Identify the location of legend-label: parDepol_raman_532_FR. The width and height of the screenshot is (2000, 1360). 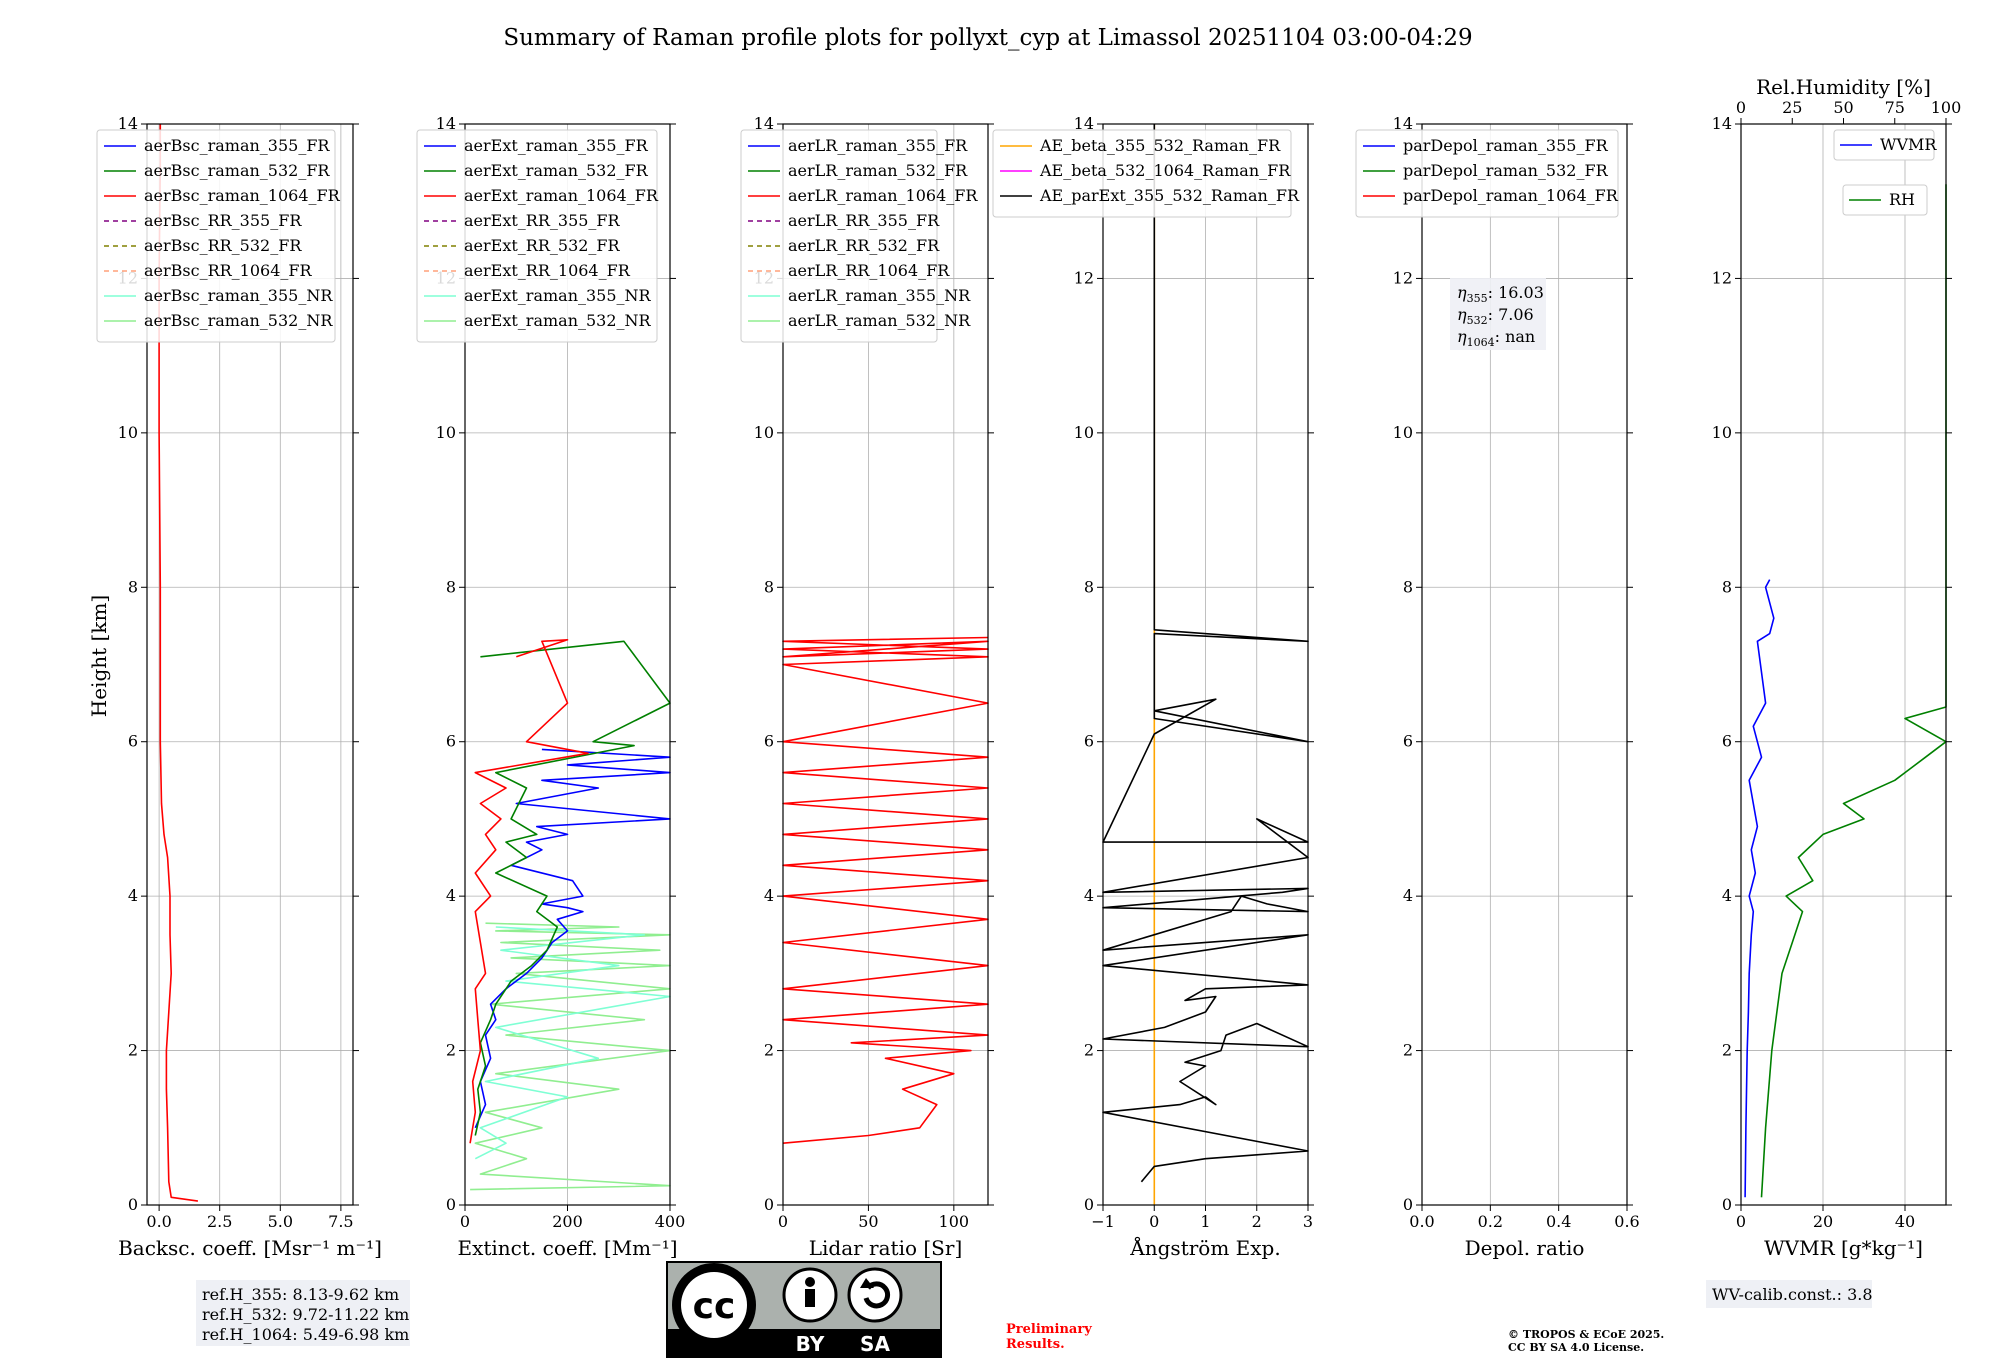
(1506, 170).